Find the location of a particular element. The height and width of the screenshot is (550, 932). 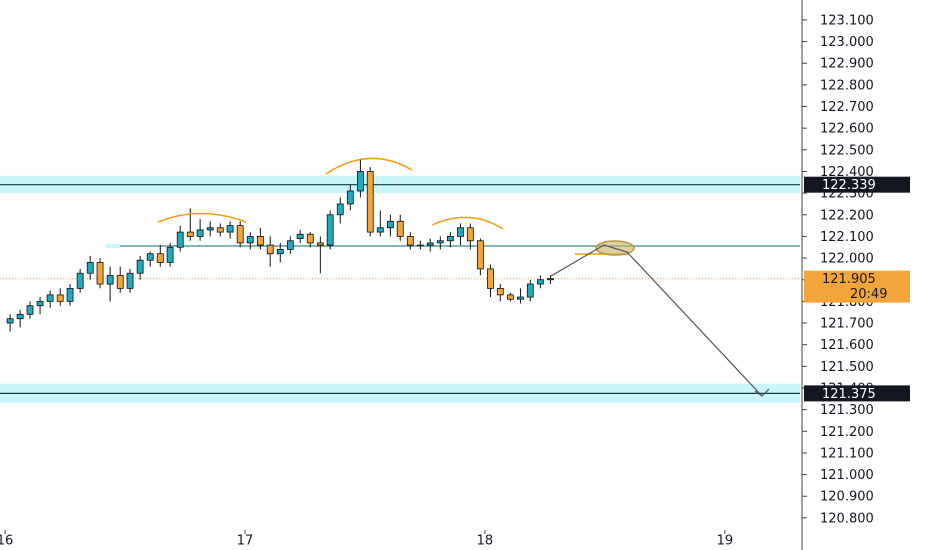

y-tick-label: 121.300 is located at coordinates (847, 410).